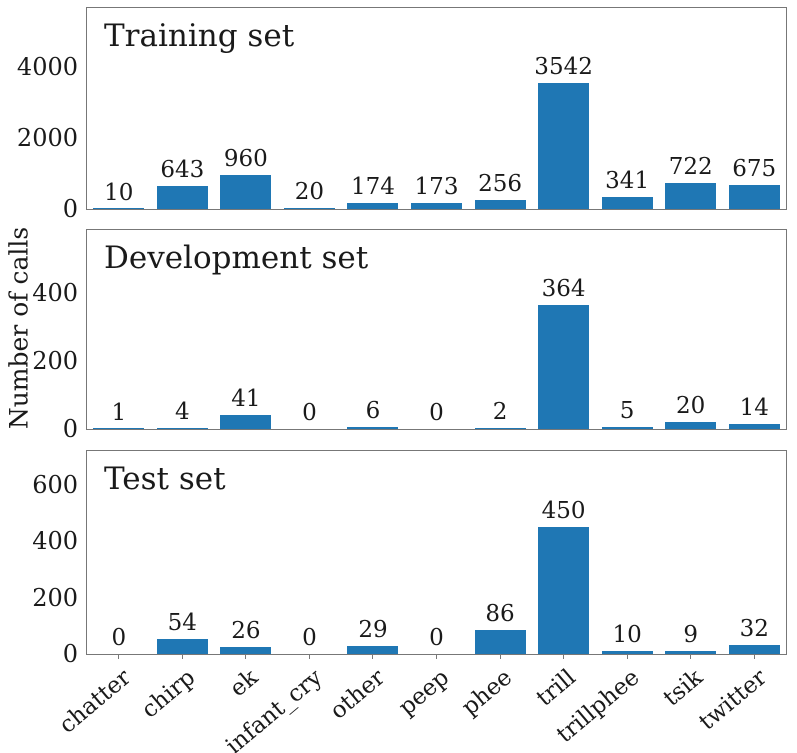  Describe the element at coordinates (47, 137) in the screenshot. I see `y-tick-label: 2000` at that location.